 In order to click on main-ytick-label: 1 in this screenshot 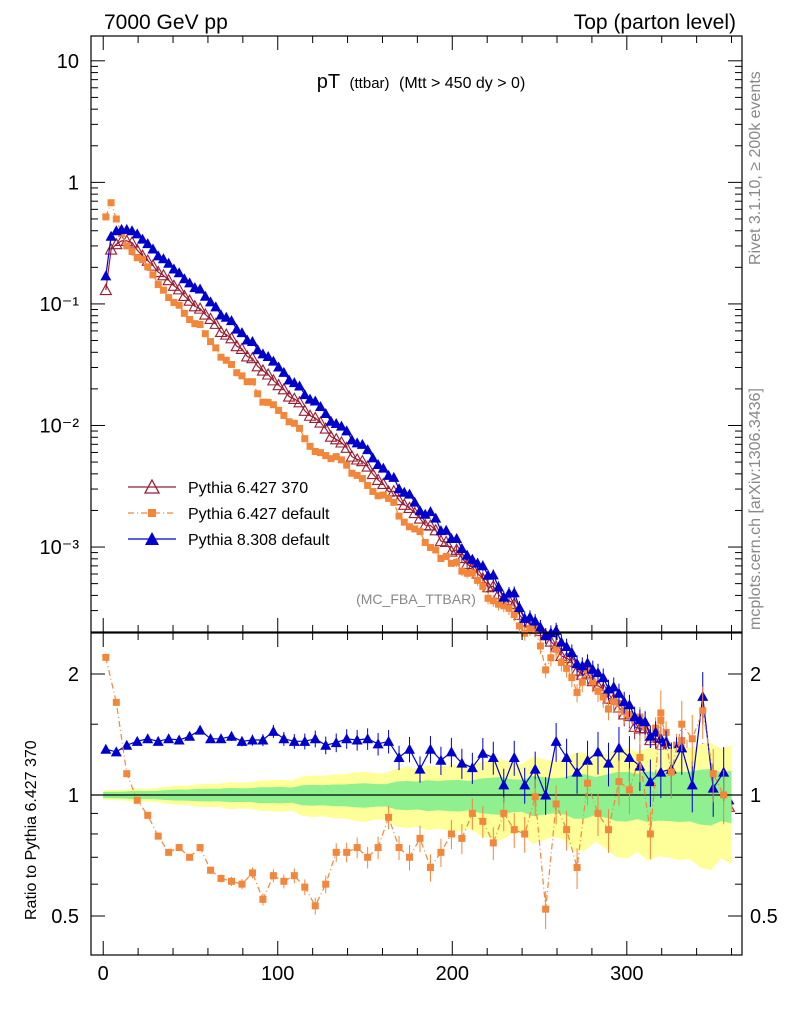, I will do `click(73, 183)`.